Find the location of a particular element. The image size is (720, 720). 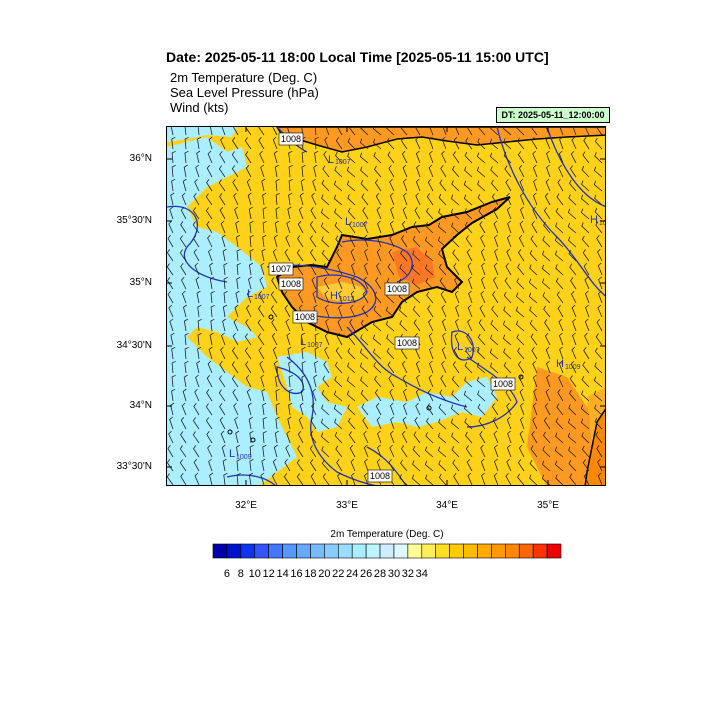

colorbar-label: 10 is located at coordinates (254, 574).